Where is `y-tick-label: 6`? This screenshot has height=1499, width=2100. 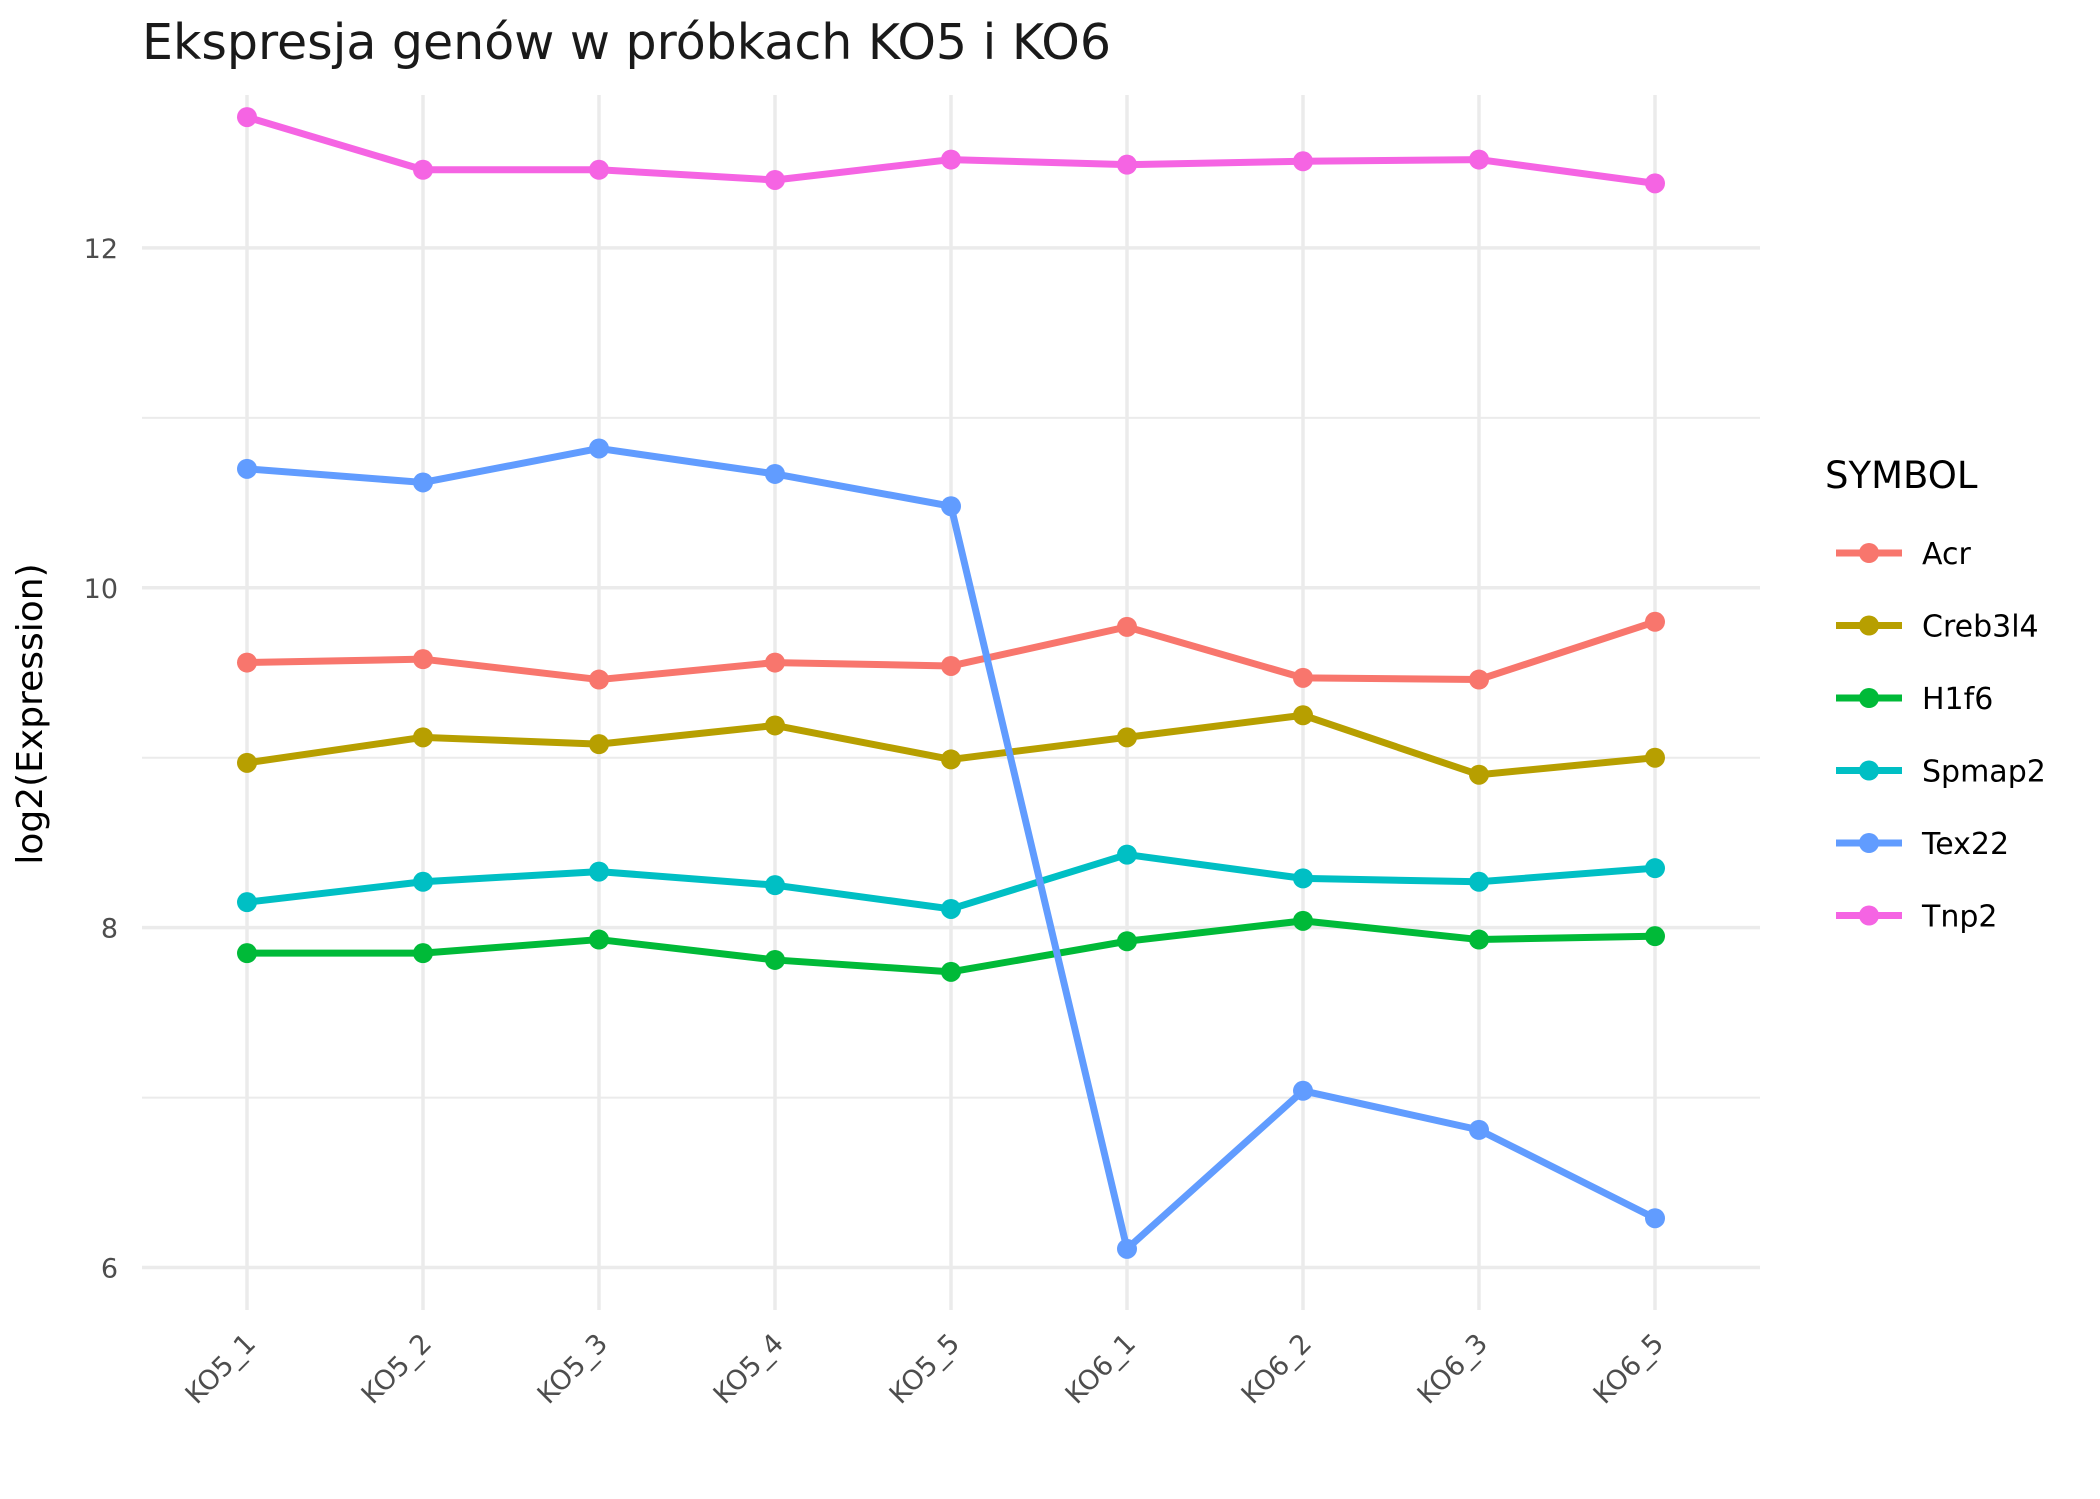
y-tick-label: 6 is located at coordinates (109, 1269).